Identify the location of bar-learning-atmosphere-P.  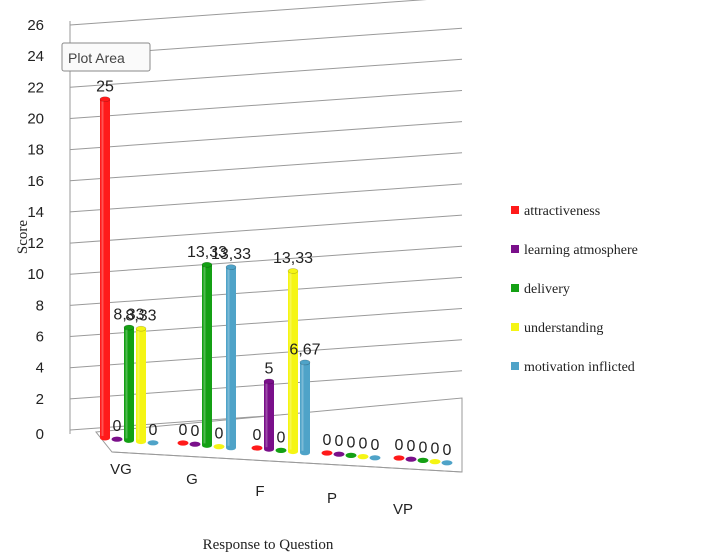
(339, 454).